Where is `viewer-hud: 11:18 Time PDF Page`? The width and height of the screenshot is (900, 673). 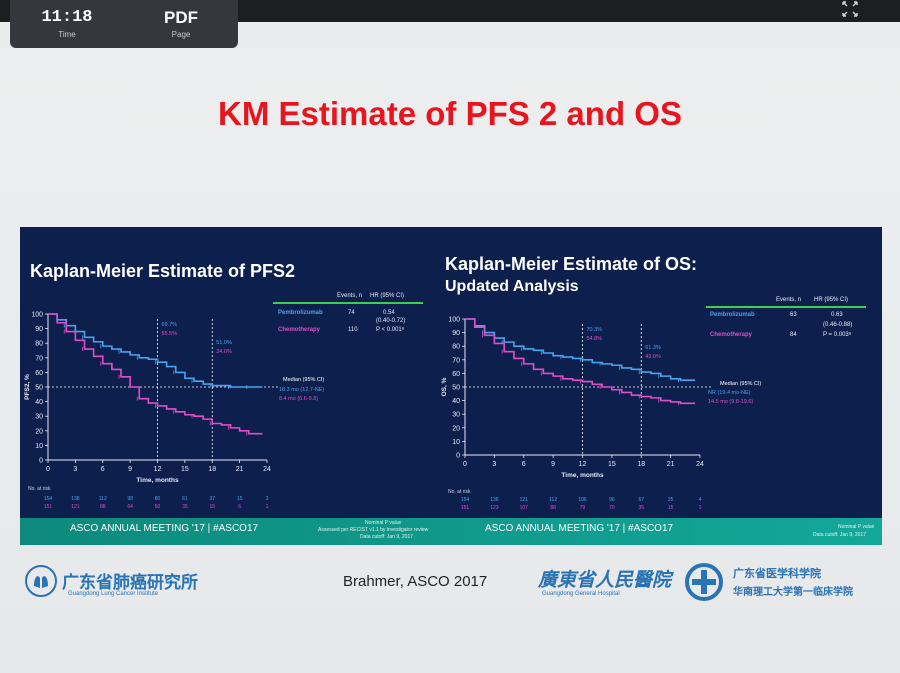
viewer-hud: 11:18 Time PDF Page is located at coordinates (124, 24).